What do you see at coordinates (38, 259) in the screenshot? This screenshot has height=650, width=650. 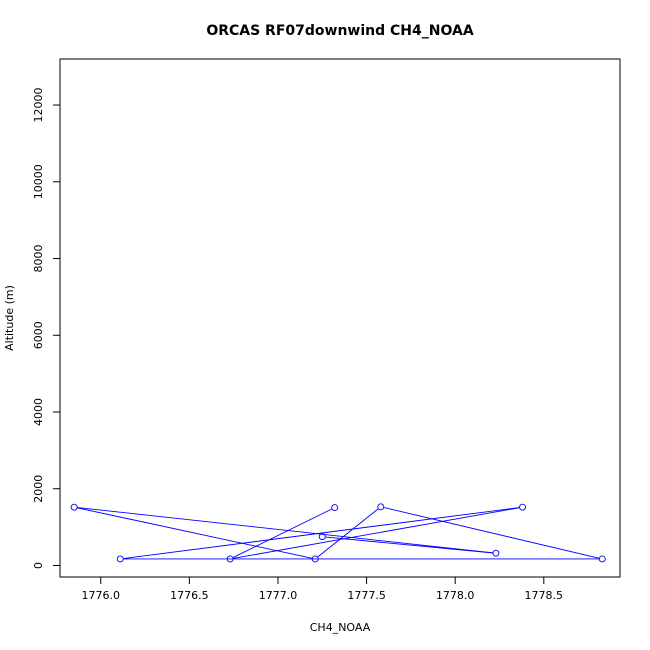 I see `y-tick-label: 8000` at bounding box center [38, 259].